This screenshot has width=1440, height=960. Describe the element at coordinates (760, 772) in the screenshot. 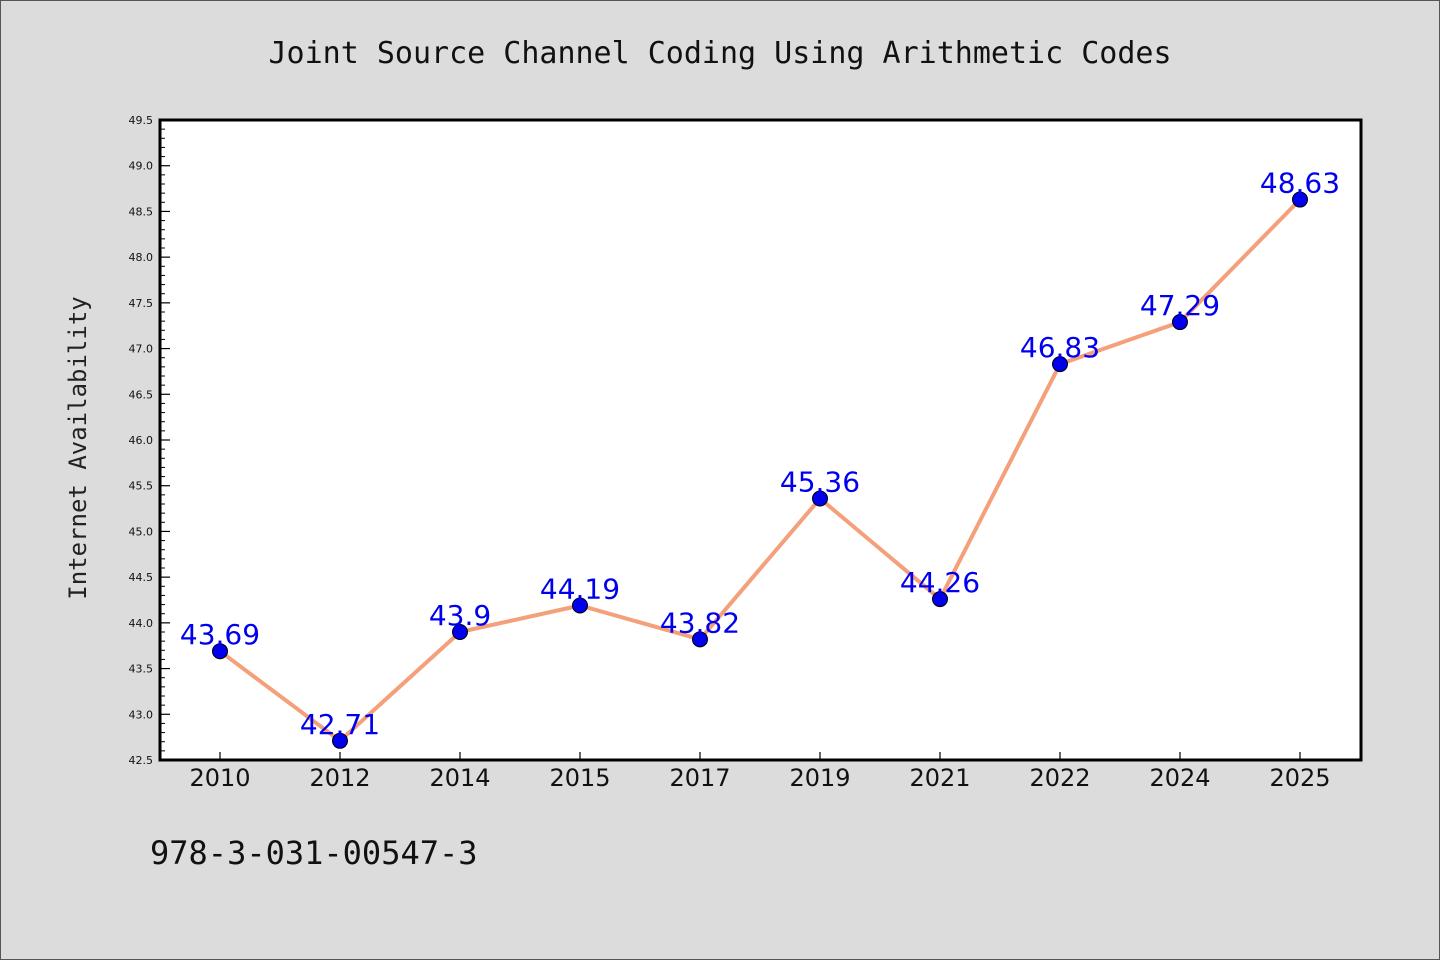

I see `x-ticks: 2010 2012 2014 2015 2017 2019 2021 2022 2024 2025` at that location.